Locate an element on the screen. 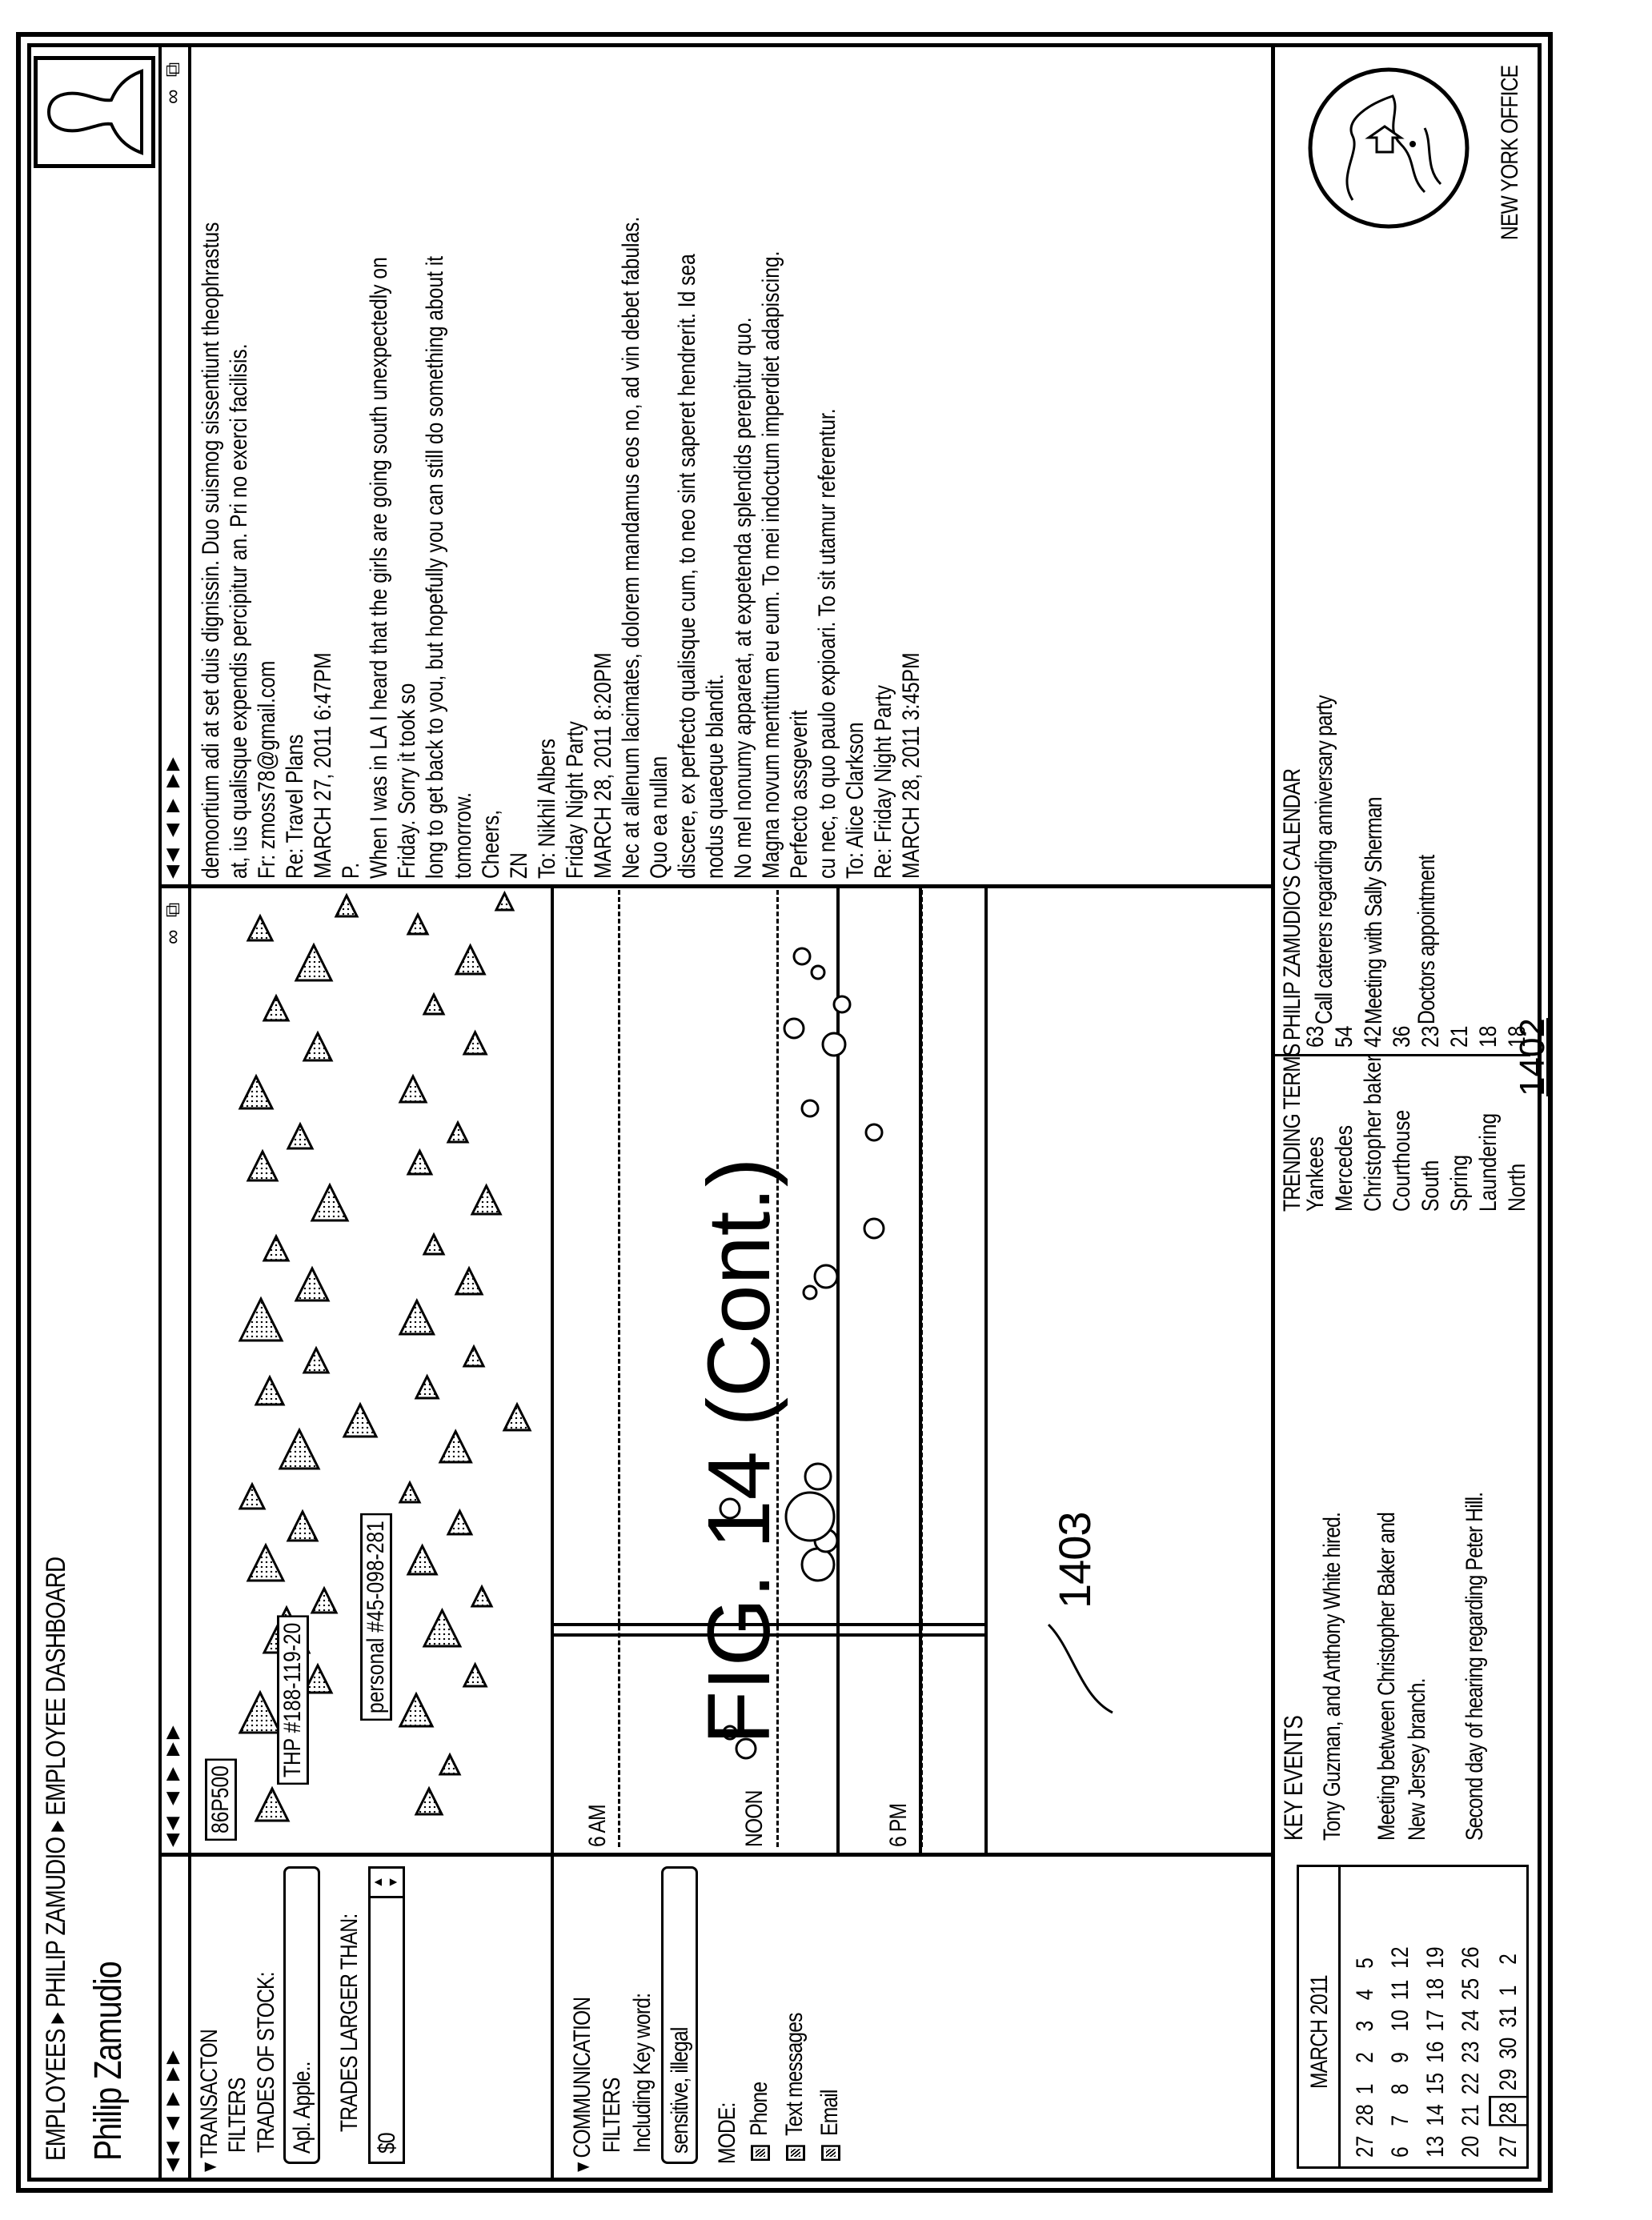 The width and height of the screenshot is (1652, 2220). mode-phone-checkbox: Phone is located at coordinates (759, 2121).